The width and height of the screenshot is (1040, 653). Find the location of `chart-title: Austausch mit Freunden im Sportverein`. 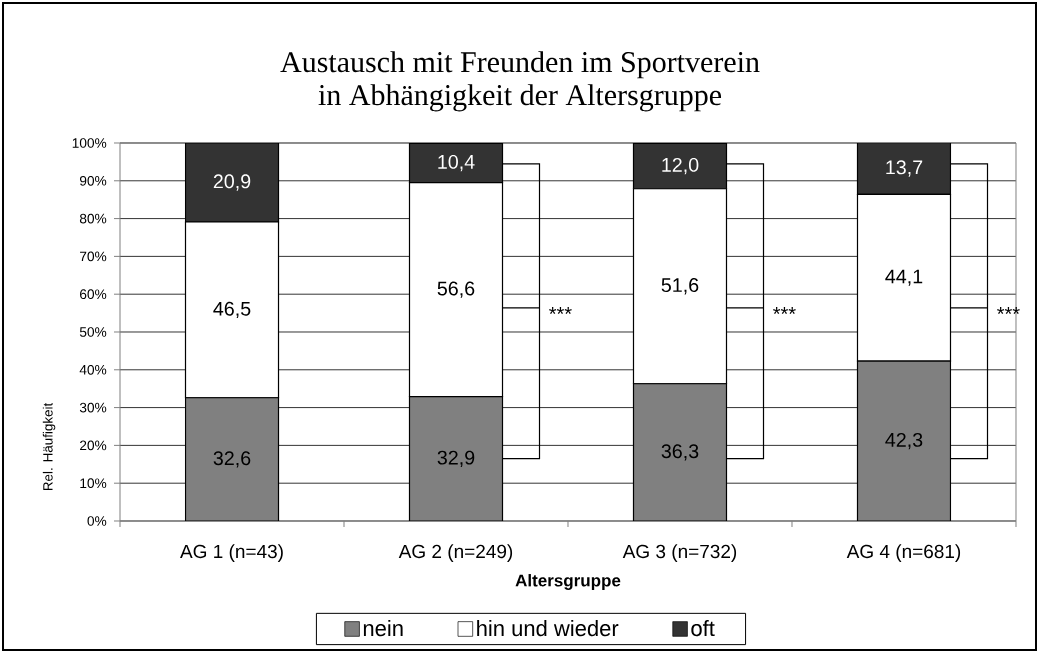

chart-title: Austausch mit Freunden im Sportverein is located at coordinates (520, 65).